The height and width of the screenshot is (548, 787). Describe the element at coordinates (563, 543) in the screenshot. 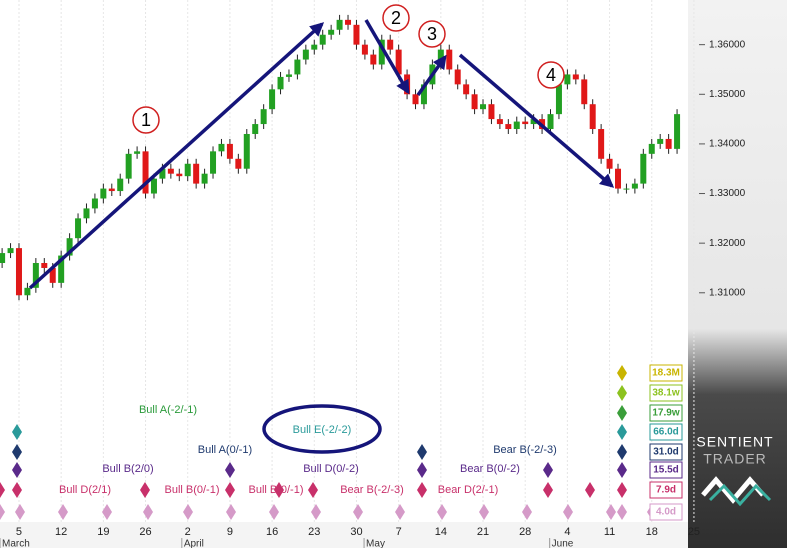

I see `month-label: June` at that location.